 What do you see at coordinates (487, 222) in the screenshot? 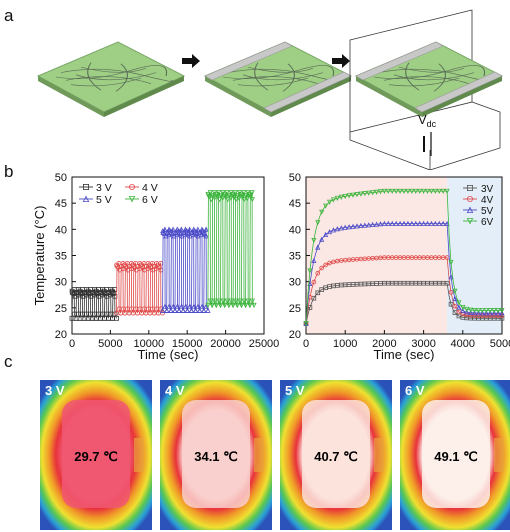
I see `legend-label: 6V` at bounding box center [487, 222].